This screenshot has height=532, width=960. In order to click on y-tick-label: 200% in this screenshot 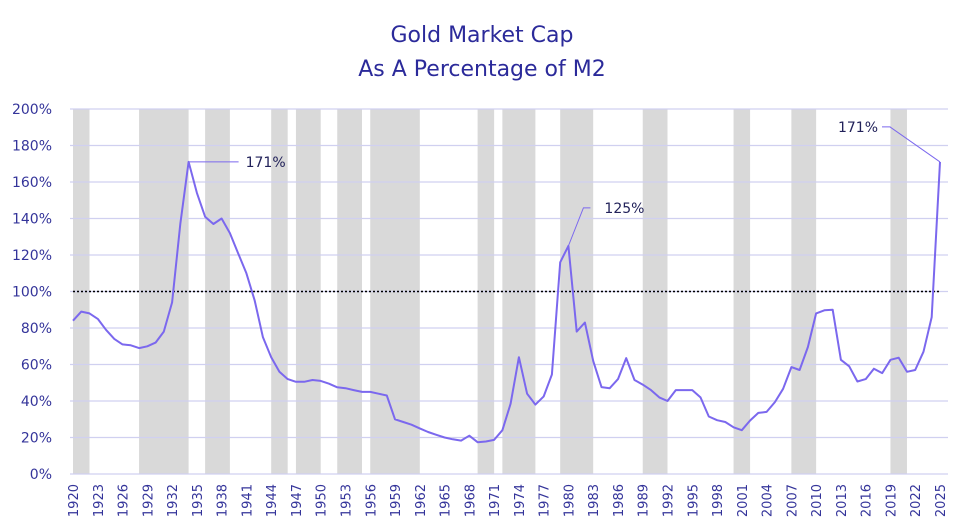, I will do `click(32, 110)`.